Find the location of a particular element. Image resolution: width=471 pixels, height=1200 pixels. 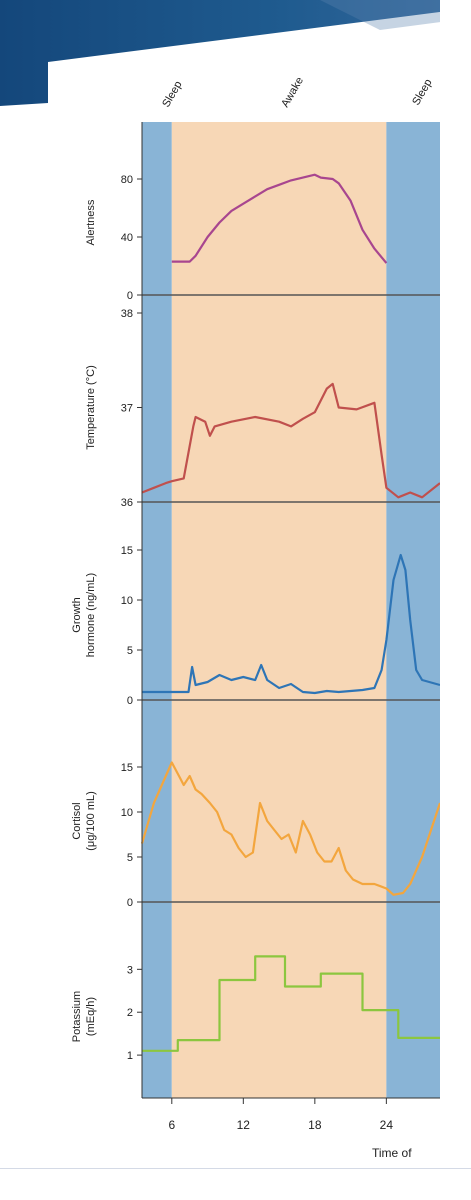

y-axis-label: Growth is located at coordinates (77, 614).